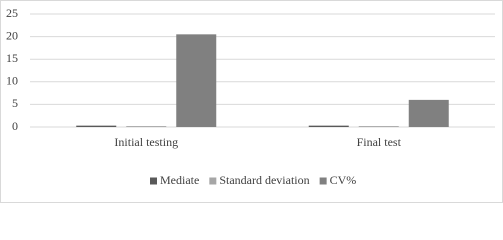 The image size is (503, 240). What do you see at coordinates (146, 142) in the screenshot?
I see `x-tick-label: Initial testing` at bounding box center [146, 142].